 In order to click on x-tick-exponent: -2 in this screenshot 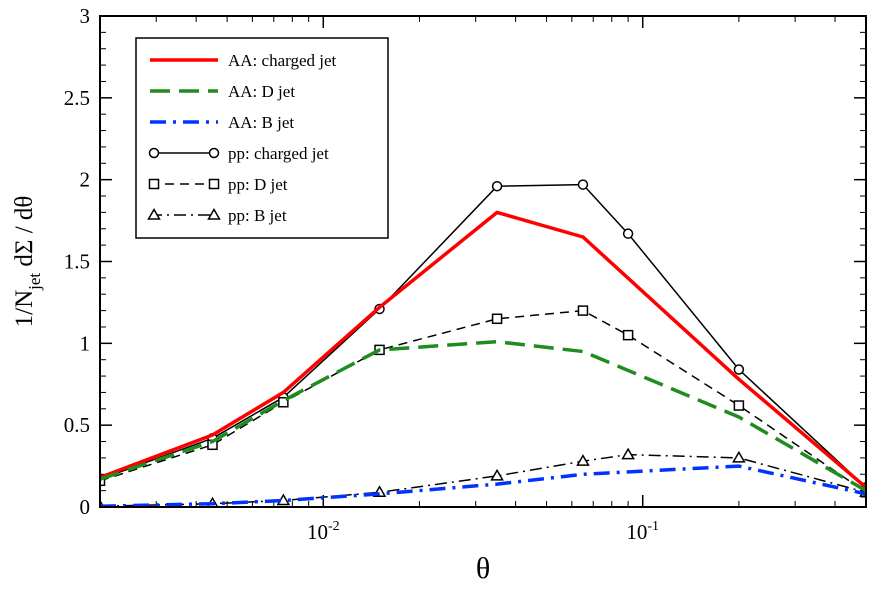, I will do `click(334, 526)`.